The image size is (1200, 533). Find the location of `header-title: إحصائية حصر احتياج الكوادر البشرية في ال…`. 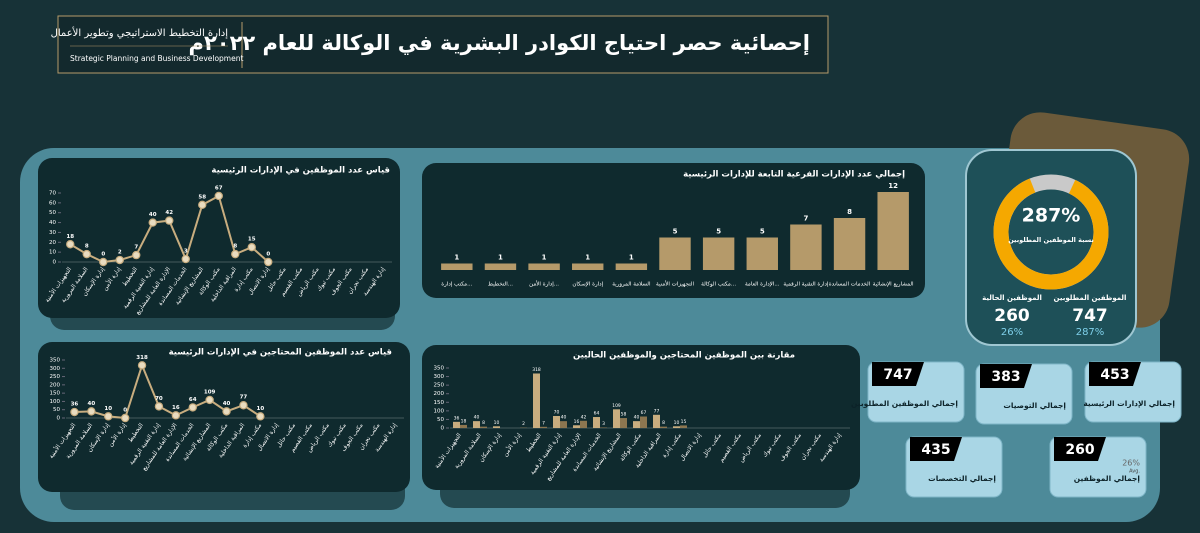

header-title: إحصائية حصر احتياج الكوادر البشرية في ال… is located at coordinates (499, 43).